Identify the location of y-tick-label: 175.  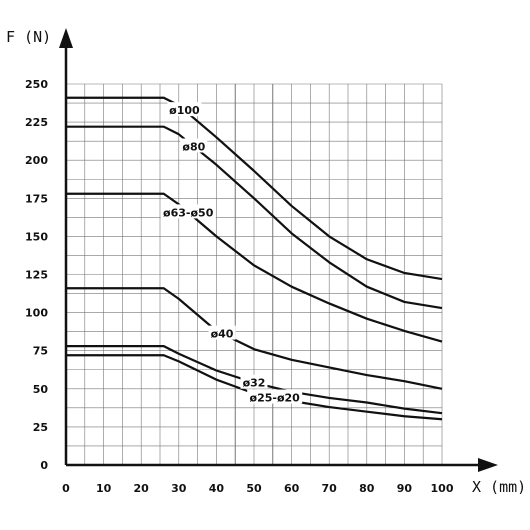
(36, 198).